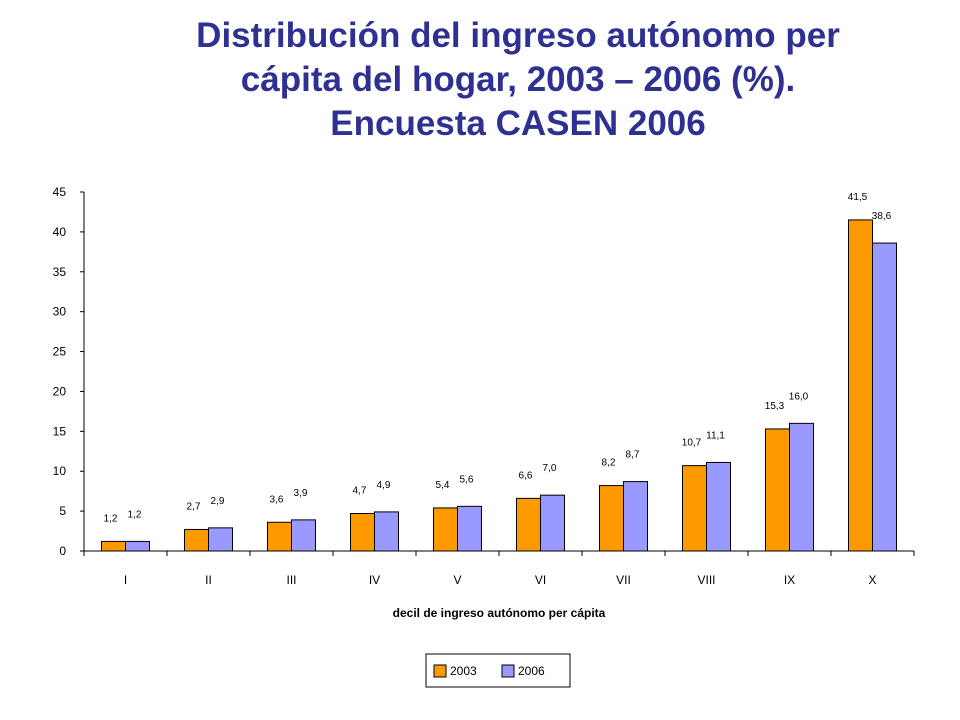  I want to click on x-axis-title: decil de ingreso autónomo per cápita, so click(499, 613).